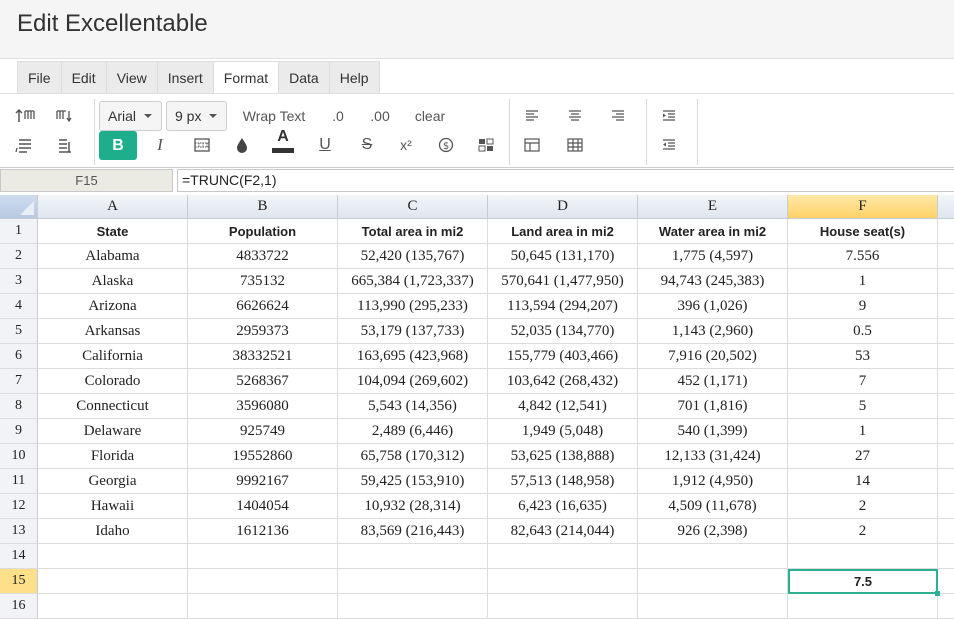 This screenshot has width=954, height=619. I want to click on cell-f11: 14, so click(863, 481).